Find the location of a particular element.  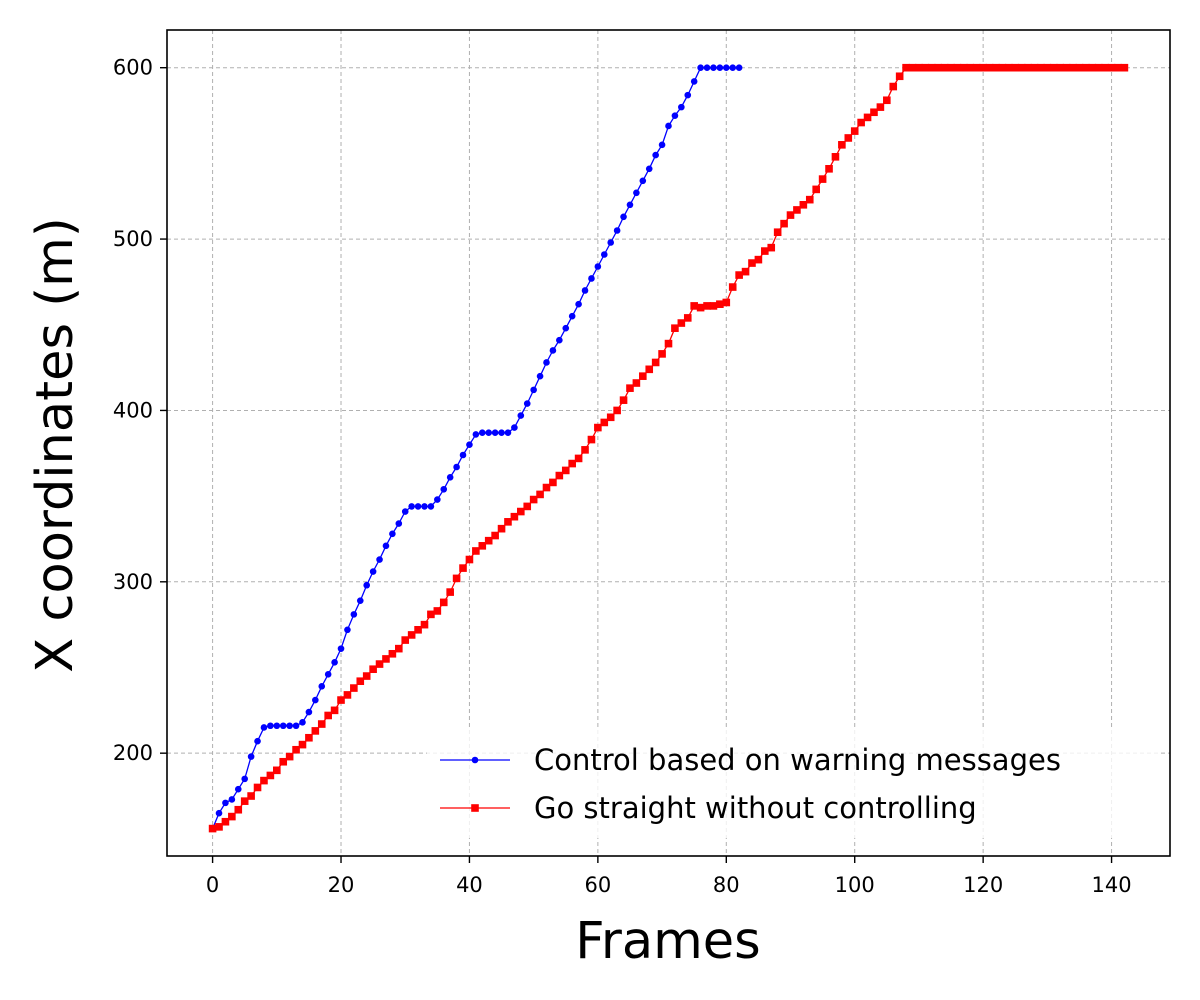

x-tick-label: 100 is located at coordinates (855, 885).